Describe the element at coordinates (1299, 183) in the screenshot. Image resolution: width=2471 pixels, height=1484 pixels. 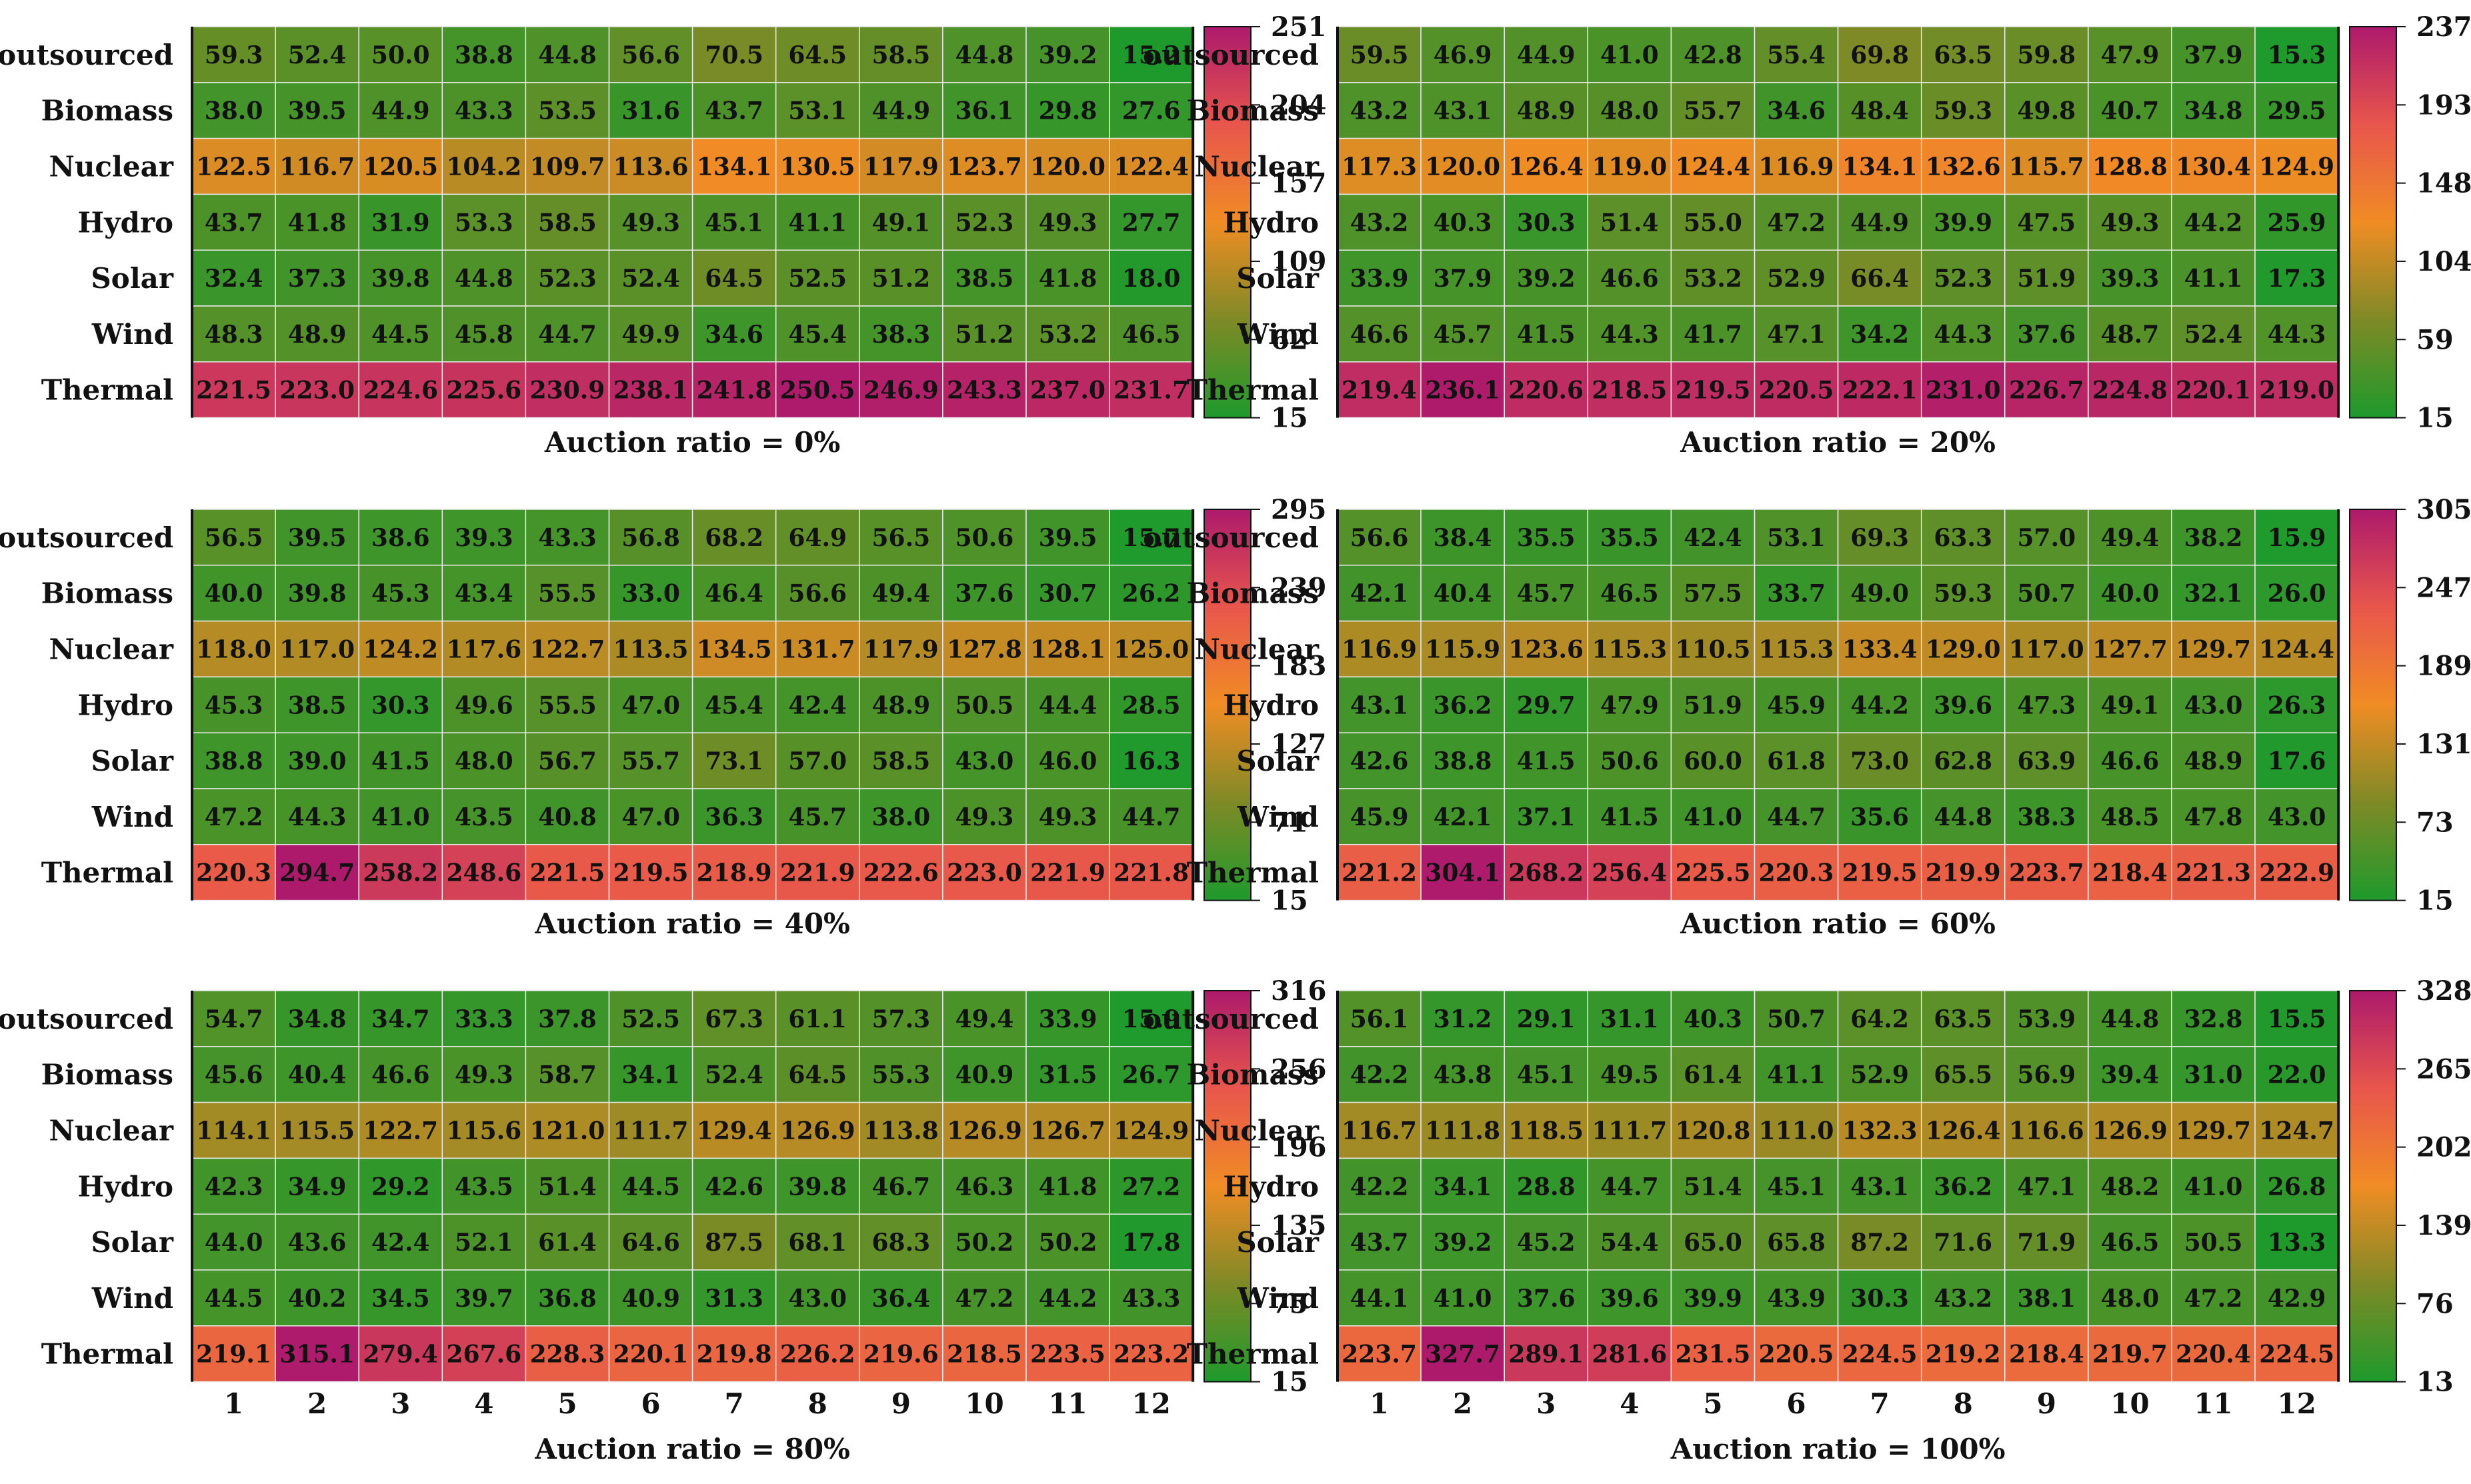
I see `colorbar-tick-label: 157` at that location.